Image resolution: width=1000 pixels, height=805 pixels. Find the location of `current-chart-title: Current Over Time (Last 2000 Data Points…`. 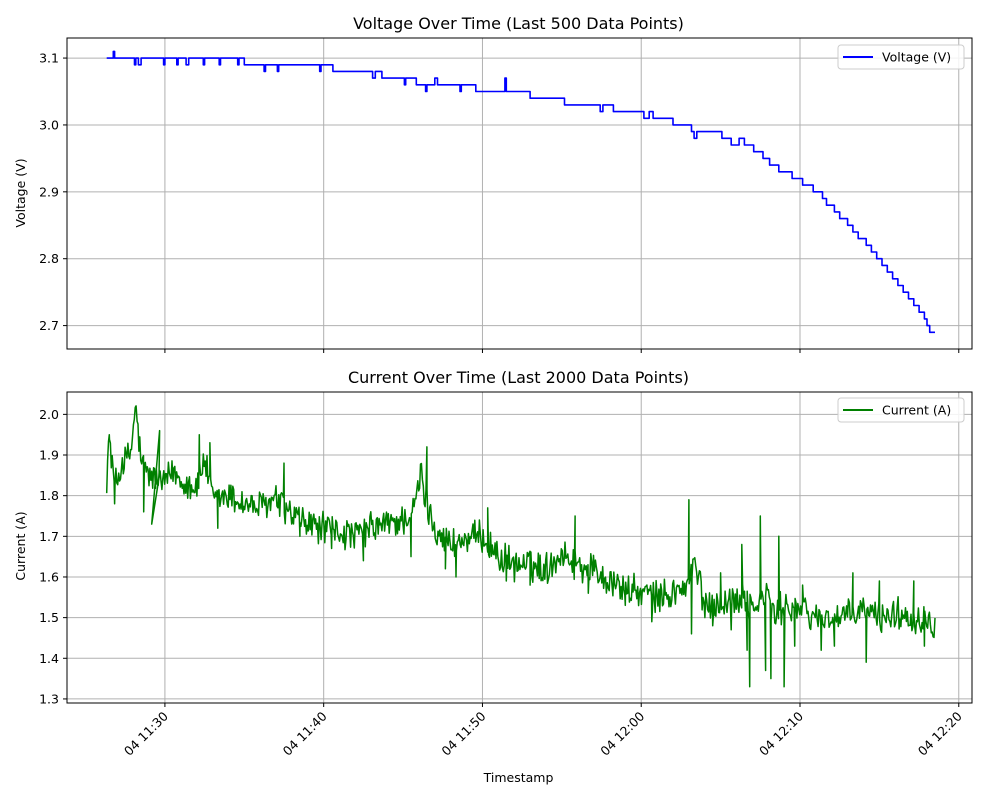

current-chart-title: Current Over Time (Last 2000 Data Points… is located at coordinates (518, 377).